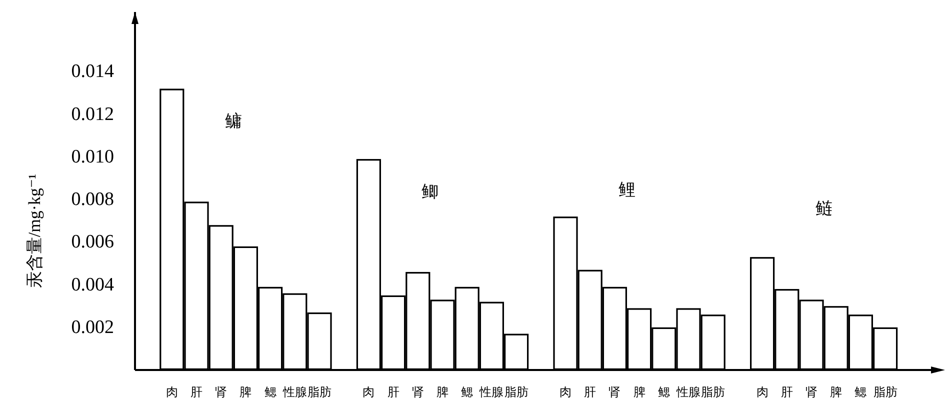 This screenshot has height=405, width=949. What do you see at coordinates (823, 208) in the screenshot?
I see `annotation: 鲢` at bounding box center [823, 208].